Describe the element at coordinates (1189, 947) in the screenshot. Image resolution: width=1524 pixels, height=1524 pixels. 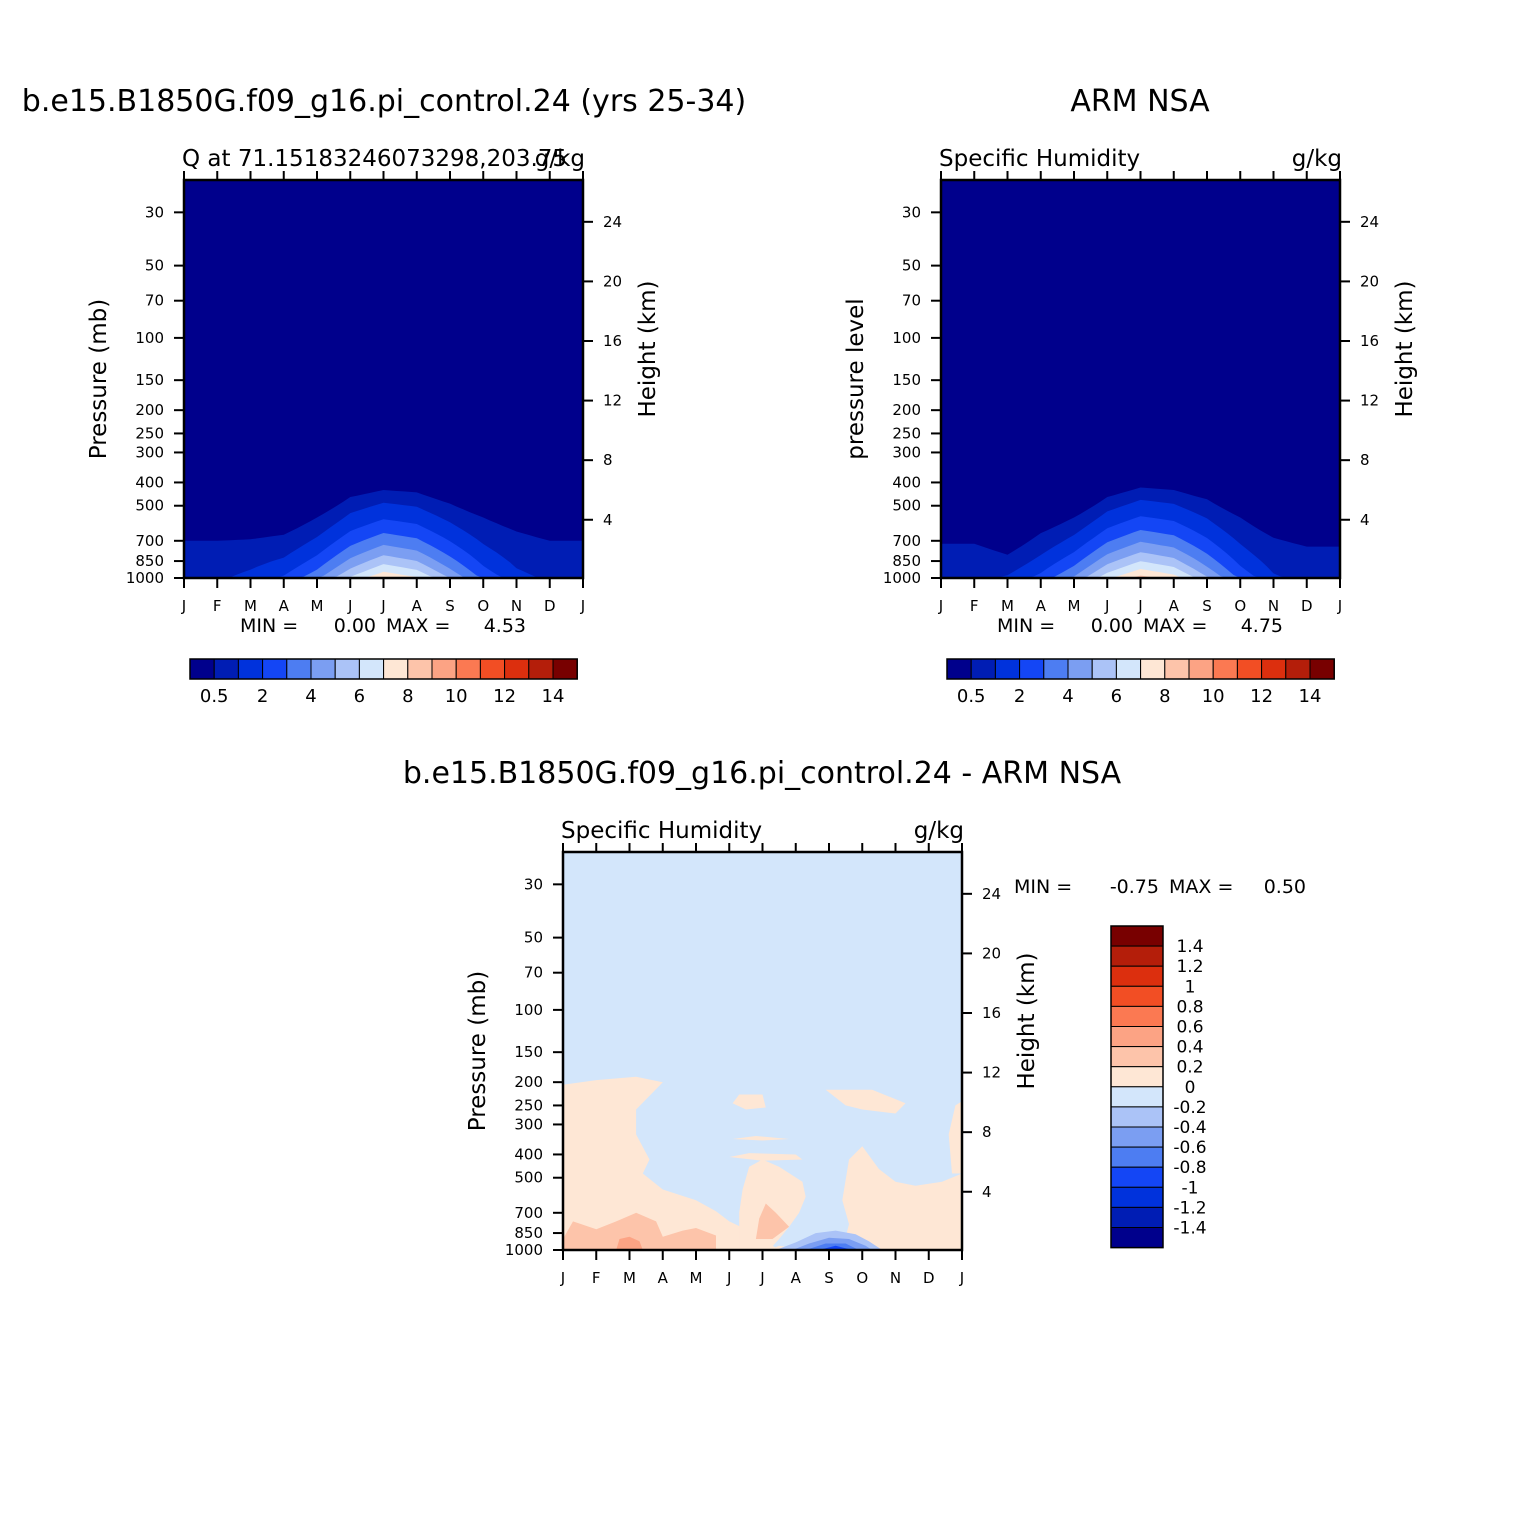
I see `colorbar-label: 1.4` at that location.